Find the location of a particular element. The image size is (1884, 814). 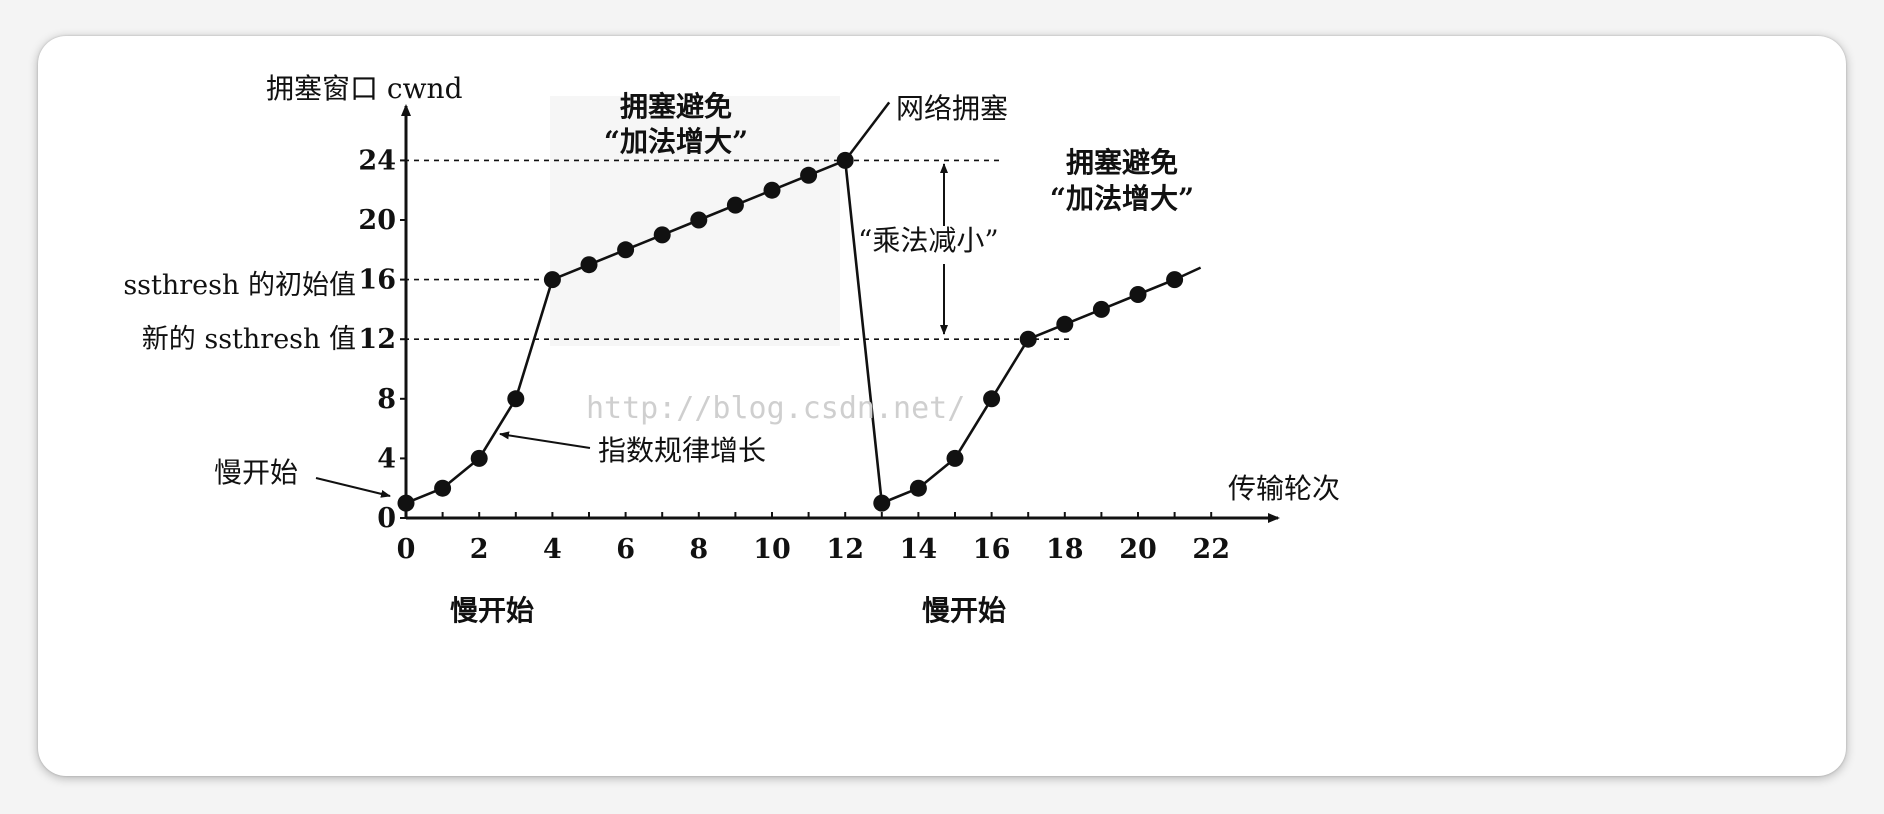

slow-start-pointer is located at coordinates (353, 487).